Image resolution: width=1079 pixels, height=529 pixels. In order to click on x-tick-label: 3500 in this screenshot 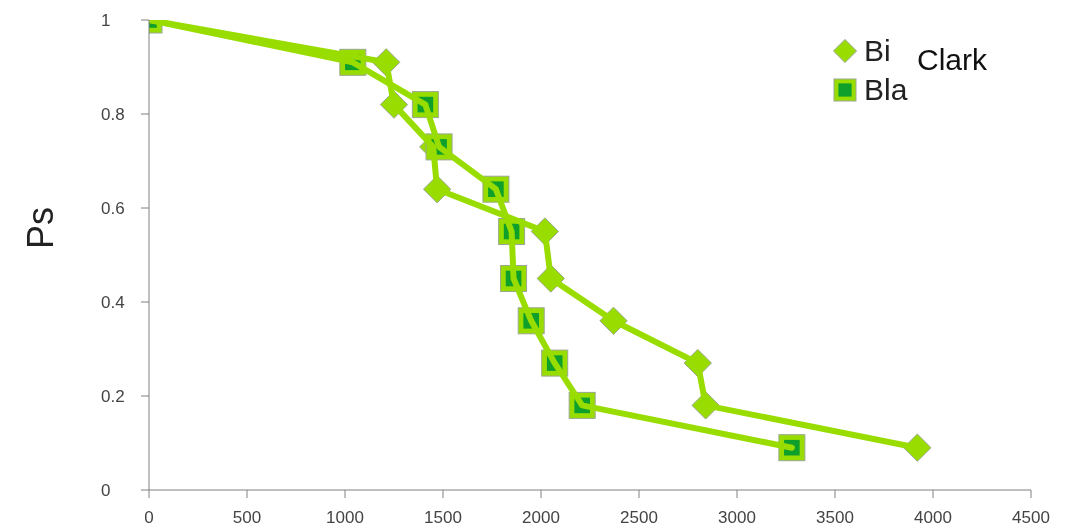, I will do `click(835, 518)`.